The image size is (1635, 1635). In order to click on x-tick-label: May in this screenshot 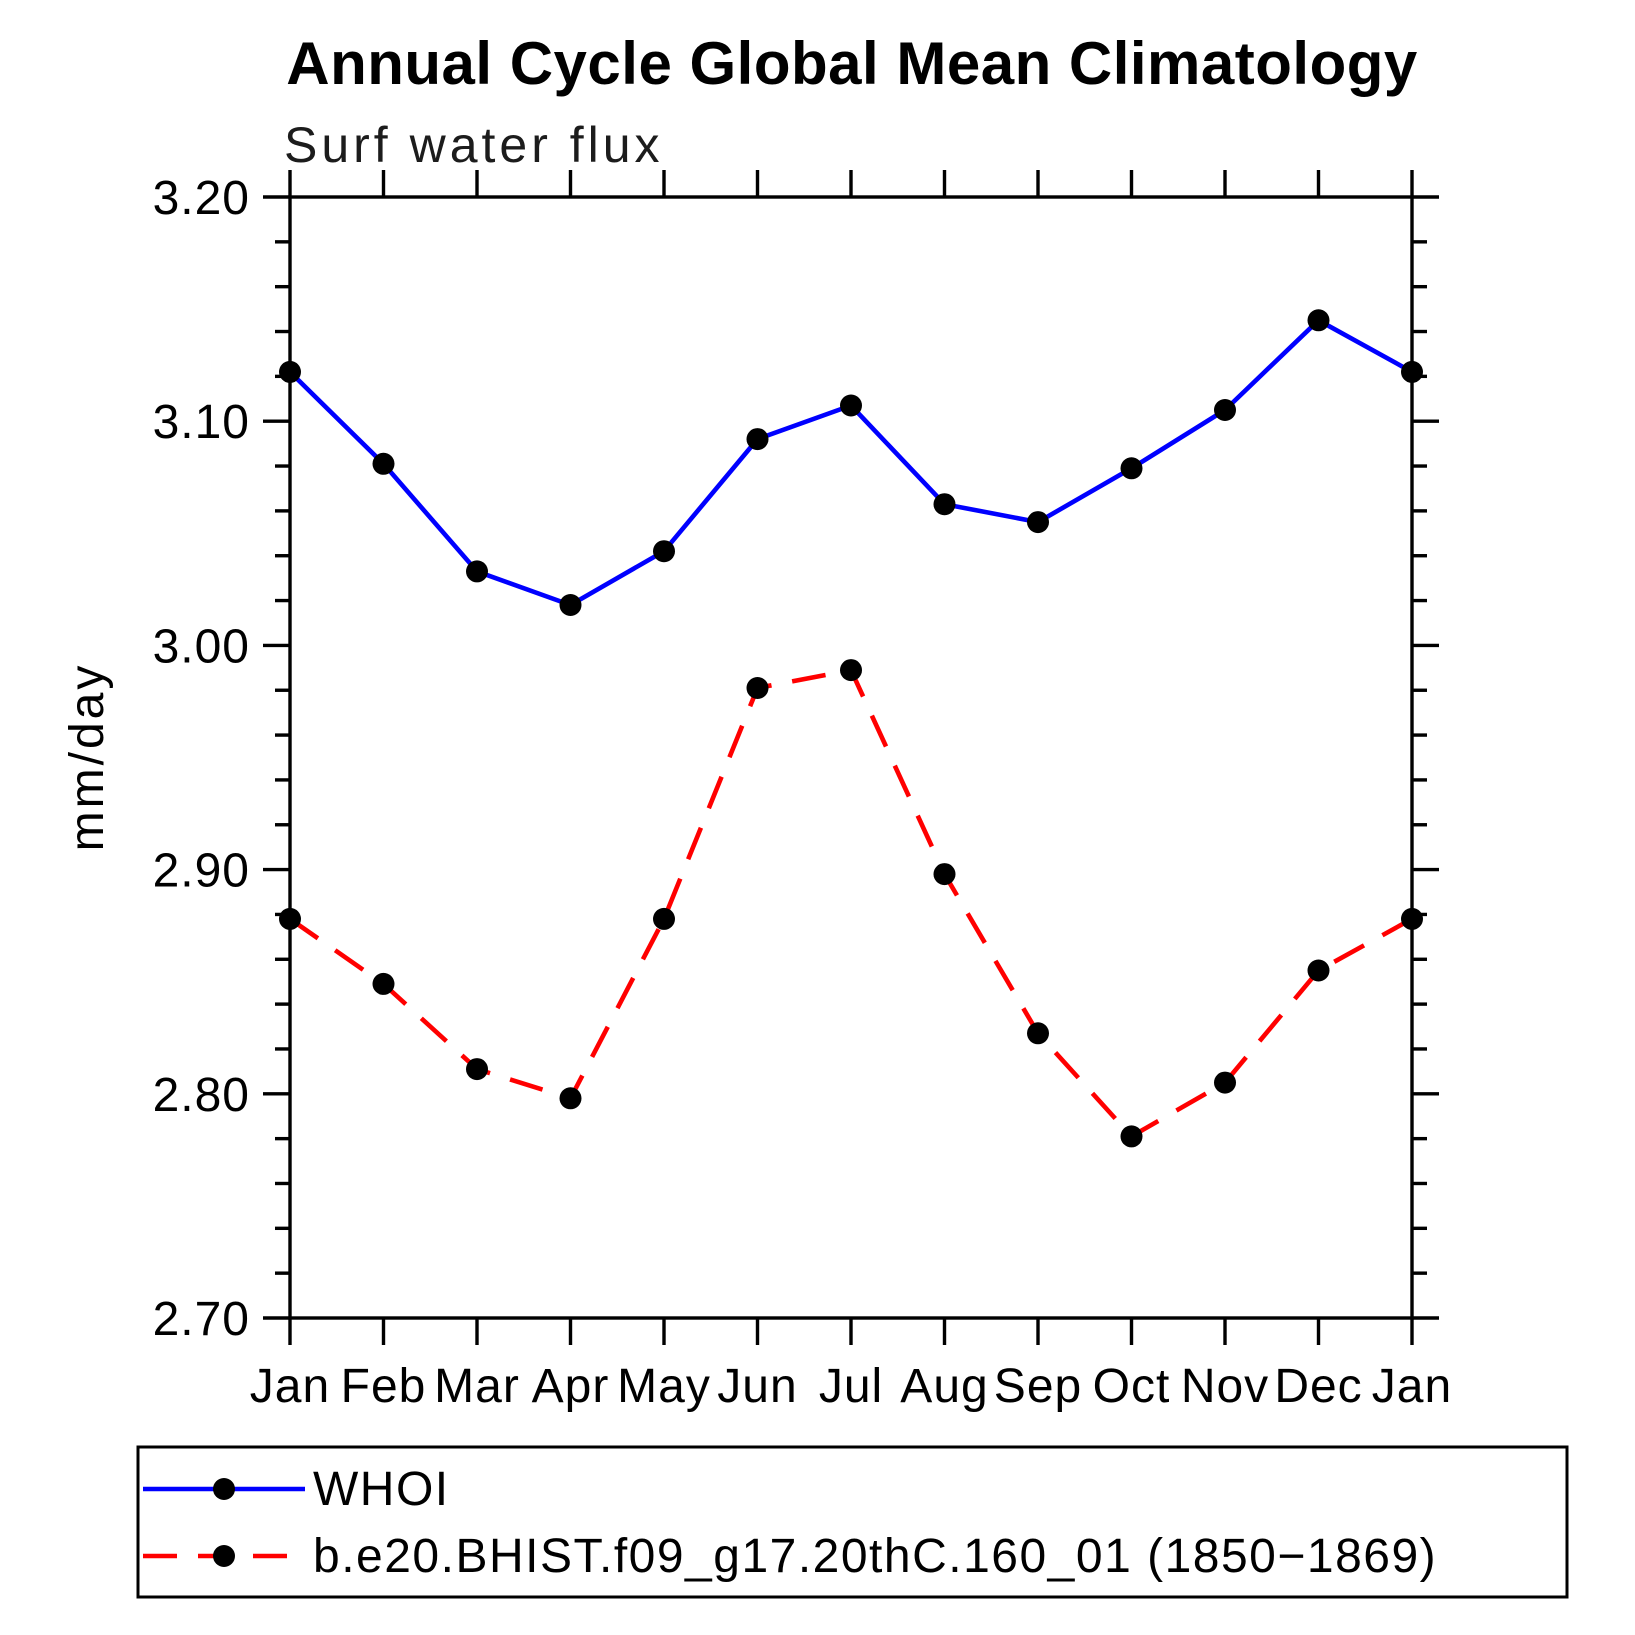, I will do `click(664, 1386)`.